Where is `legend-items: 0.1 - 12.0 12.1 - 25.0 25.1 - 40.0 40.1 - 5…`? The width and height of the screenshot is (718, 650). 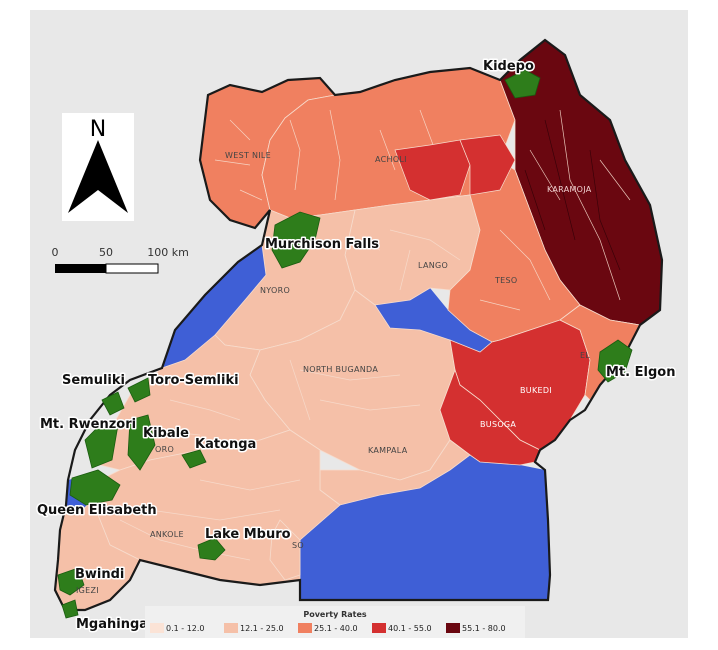
legend-items: 0.1 - 12.0 12.1 - 25.0 25.1 - 40.0 40.1 - 5… is located at coordinates (328, 628).